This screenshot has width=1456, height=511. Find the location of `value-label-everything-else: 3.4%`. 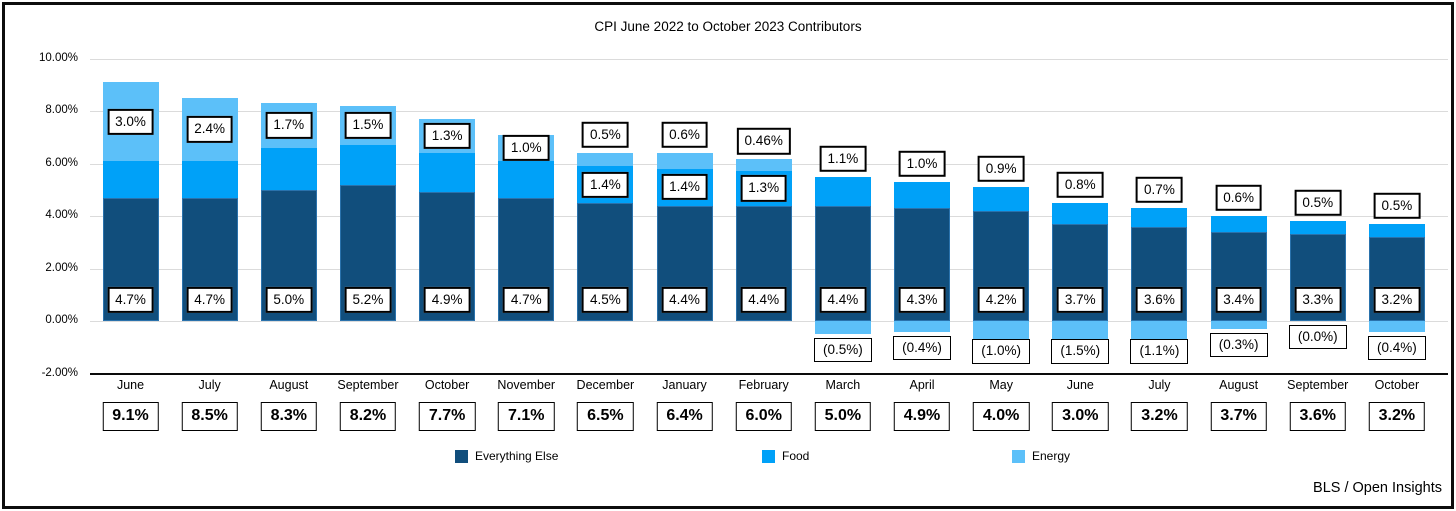

value-label-everything-else: 3.4% is located at coordinates (1238, 299).